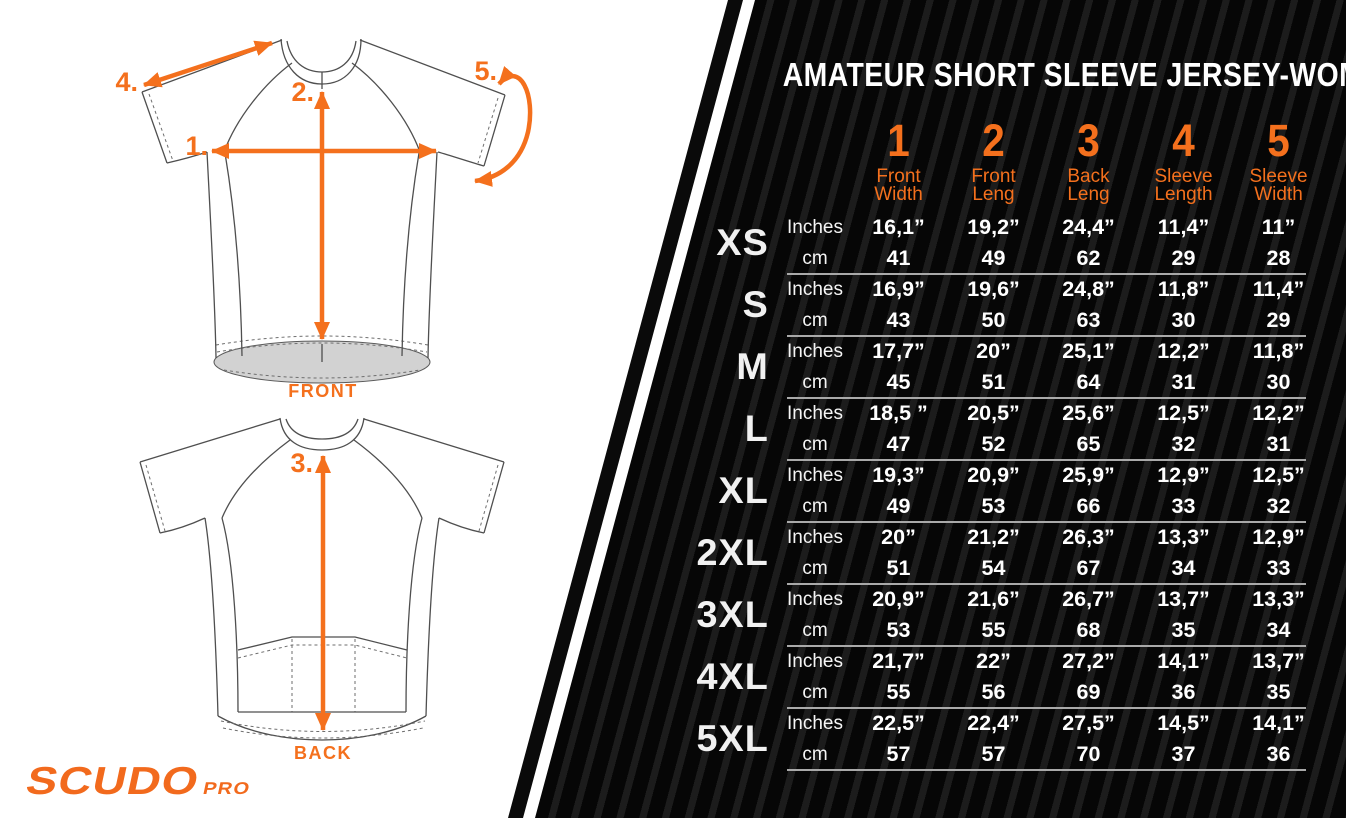 This screenshot has height=818, width=1346. I want to click on back-sleeve-left, so click(210, 476).